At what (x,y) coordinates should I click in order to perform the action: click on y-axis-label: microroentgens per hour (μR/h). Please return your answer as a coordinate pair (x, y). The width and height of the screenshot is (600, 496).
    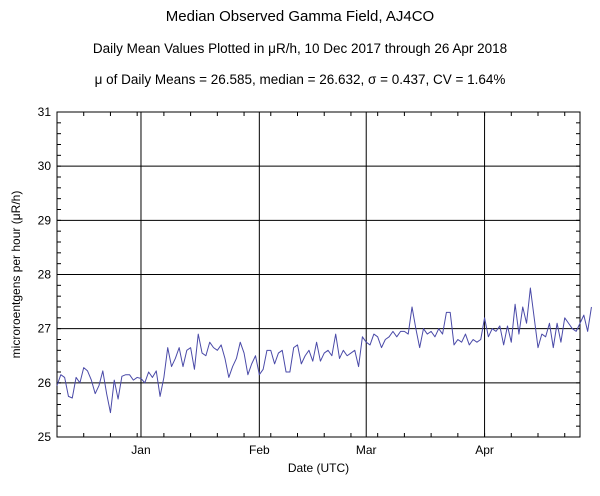
    Looking at the image, I should click on (16, 275).